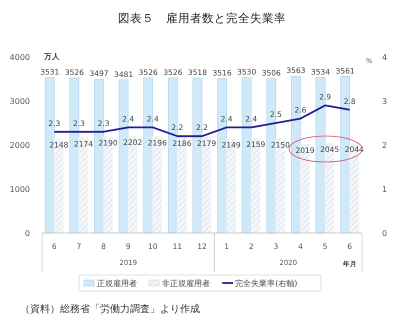 The height and width of the screenshot is (333, 404). I want to click on y2-tick-label: 3, so click(385, 101).